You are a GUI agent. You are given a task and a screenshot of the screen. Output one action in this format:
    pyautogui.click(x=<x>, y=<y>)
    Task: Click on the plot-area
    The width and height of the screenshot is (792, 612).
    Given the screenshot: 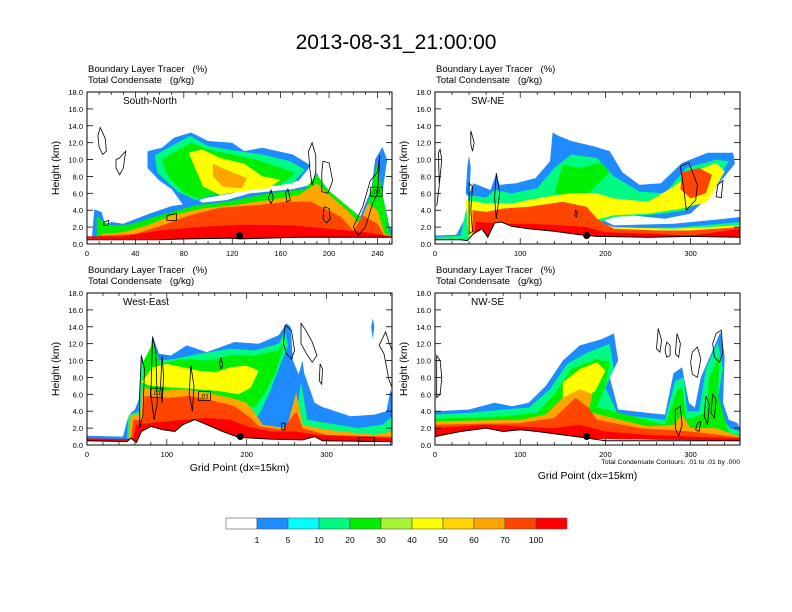 What is the action you would take?
    pyautogui.click(x=587, y=386)
    